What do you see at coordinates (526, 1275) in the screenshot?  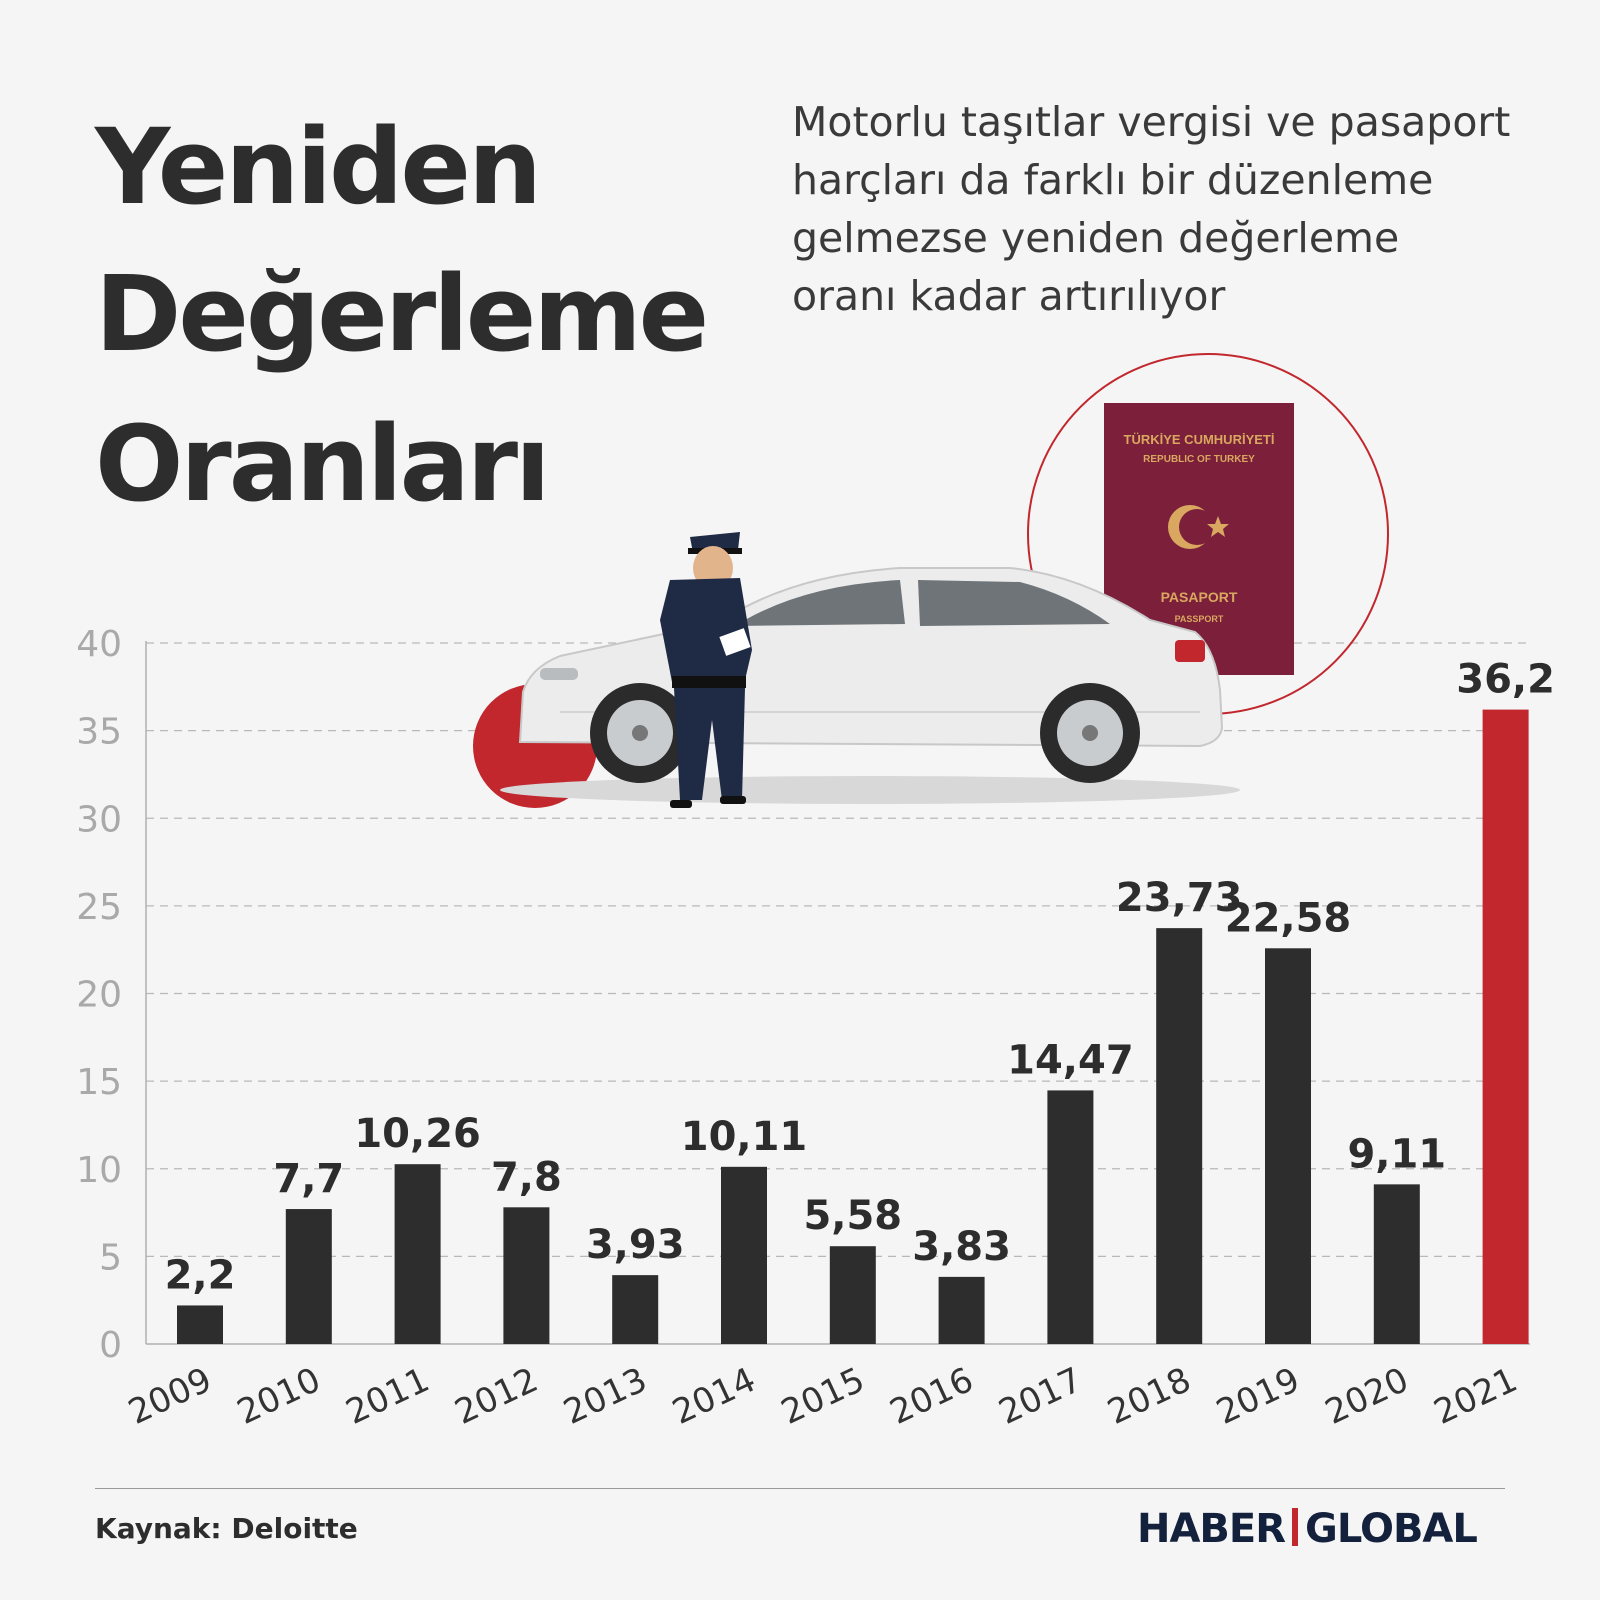 I see `bar-2012` at bounding box center [526, 1275].